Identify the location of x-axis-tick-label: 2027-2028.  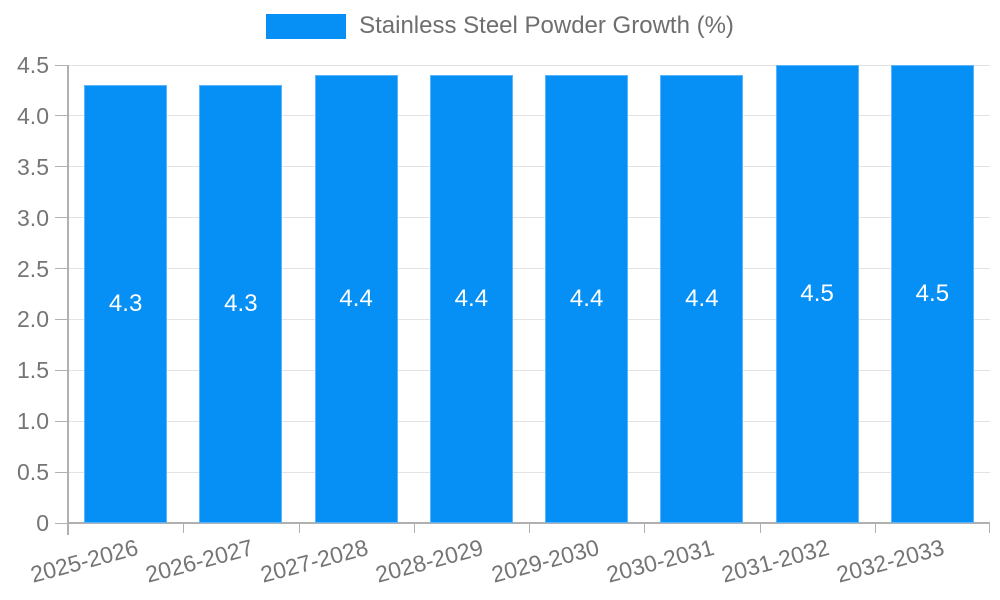
(314, 561).